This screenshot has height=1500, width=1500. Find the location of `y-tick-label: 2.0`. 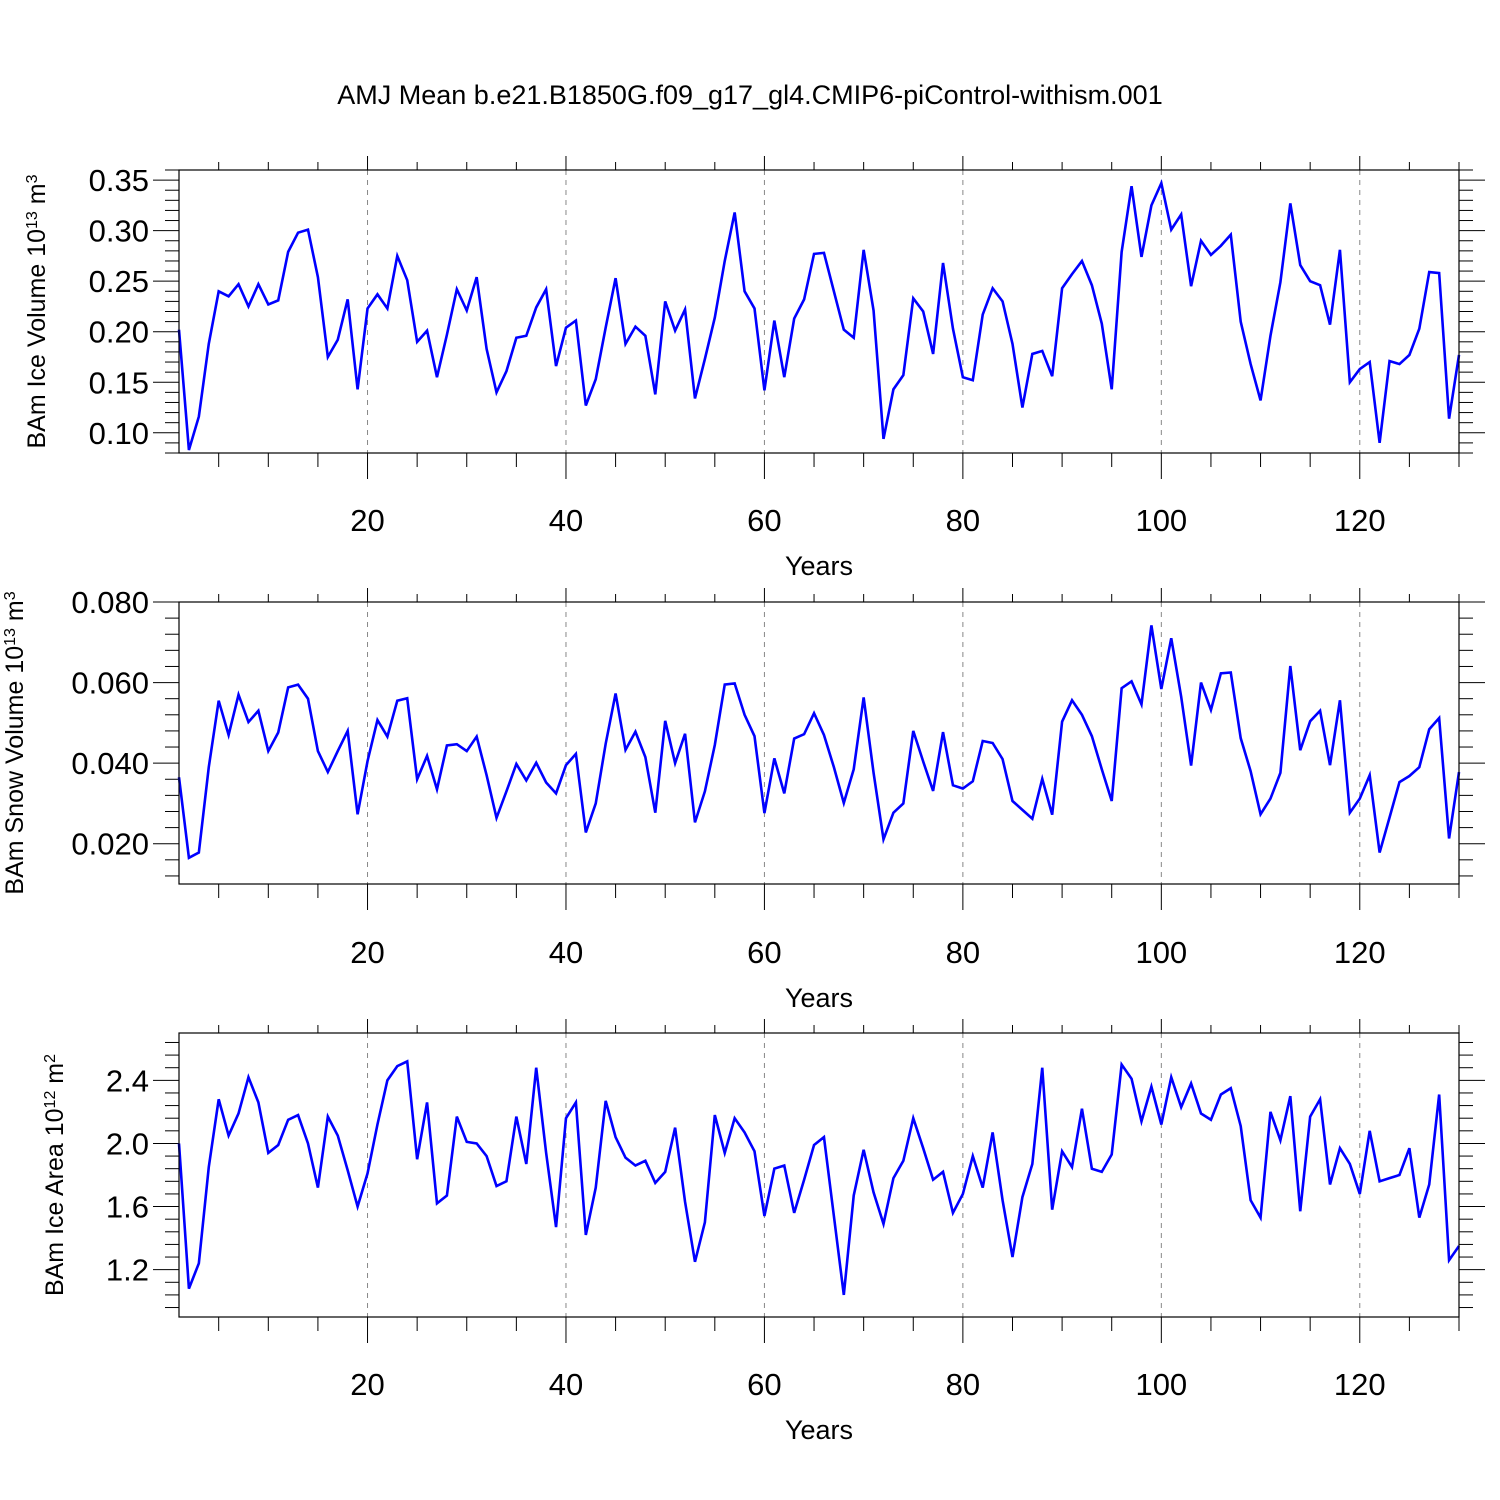

y-tick-label: 2.0 is located at coordinates (127, 1143).